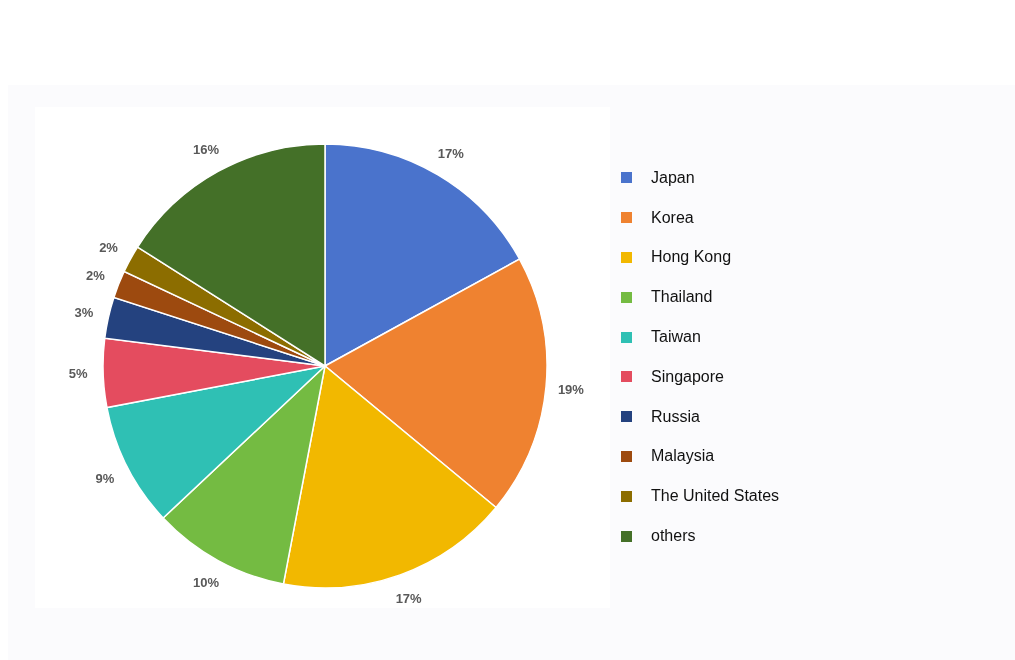 Image resolution: width=1015 pixels, height=660 pixels. What do you see at coordinates (691, 257) in the screenshot?
I see `legend-label: Hong Kong` at bounding box center [691, 257].